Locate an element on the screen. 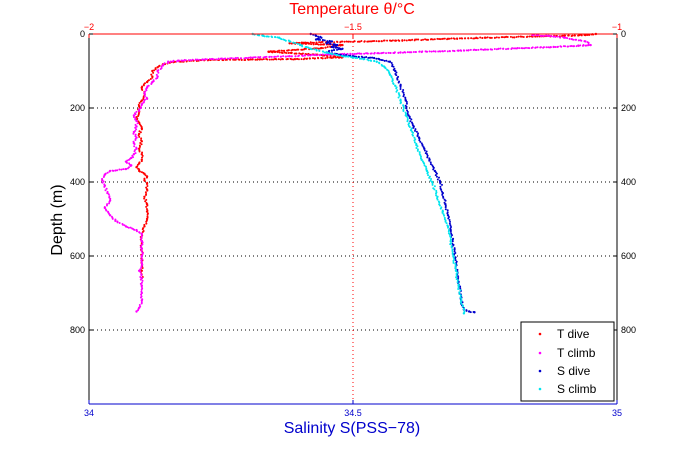 This screenshot has height=454, width=681. legend-label-t-dive: T dive is located at coordinates (573, 334).